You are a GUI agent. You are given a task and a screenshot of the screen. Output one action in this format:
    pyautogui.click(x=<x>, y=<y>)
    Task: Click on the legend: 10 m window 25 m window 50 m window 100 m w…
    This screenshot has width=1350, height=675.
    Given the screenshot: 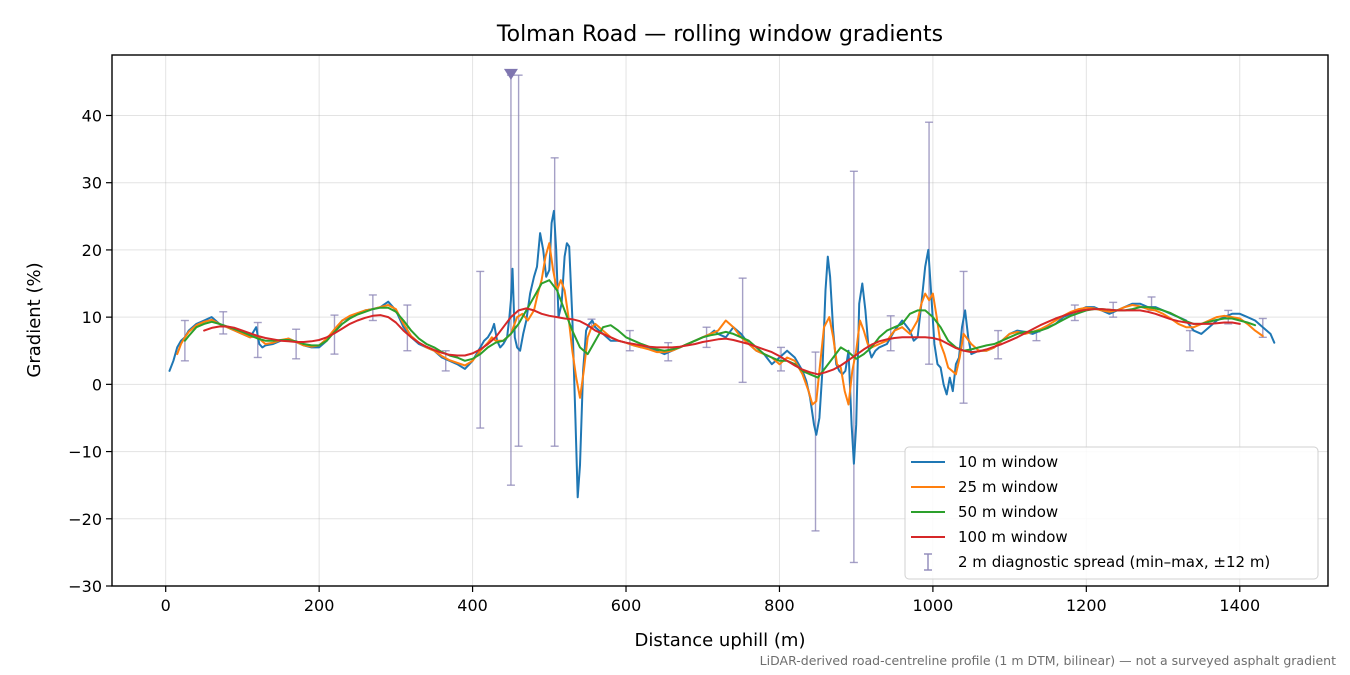 What is the action you would take?
    pyautogui.click(x=1111, y=513)
    